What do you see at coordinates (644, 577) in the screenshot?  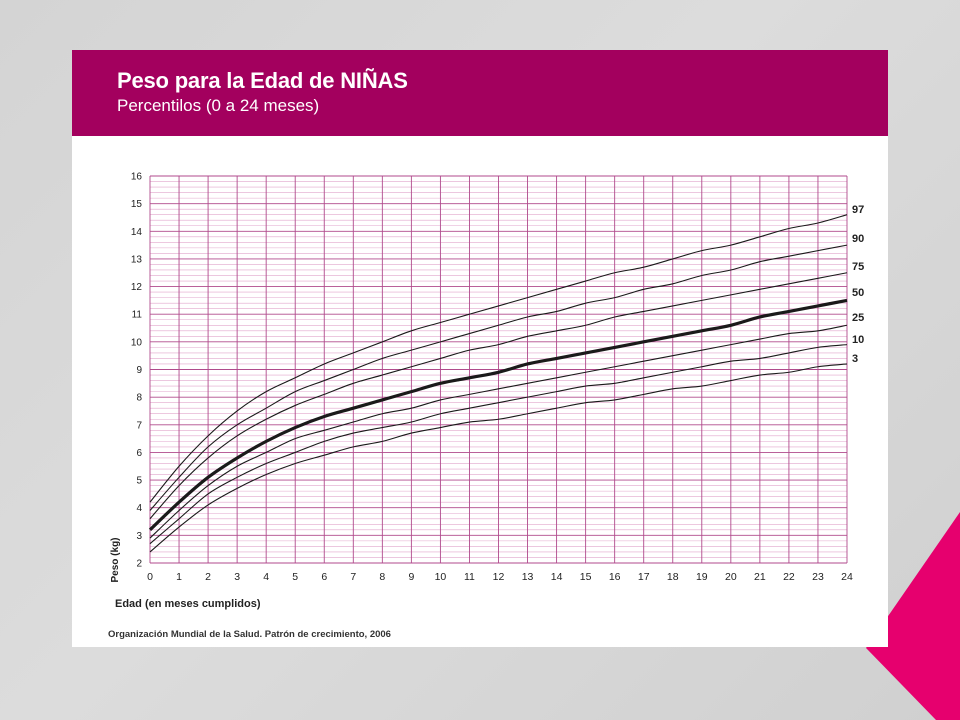 I see `x-tick-label: 17` at bounding box center [644, 577].